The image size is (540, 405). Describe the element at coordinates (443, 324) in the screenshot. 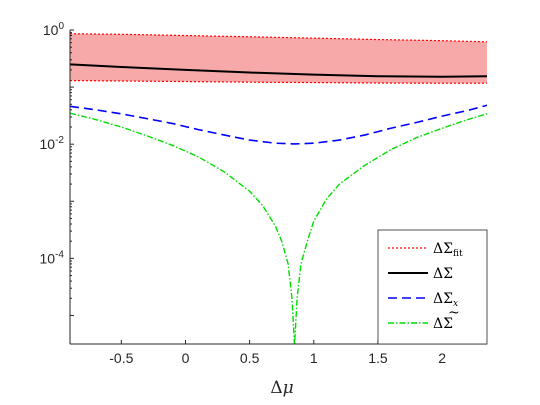

I see `legend-label-3: ΔΣ` at that location.